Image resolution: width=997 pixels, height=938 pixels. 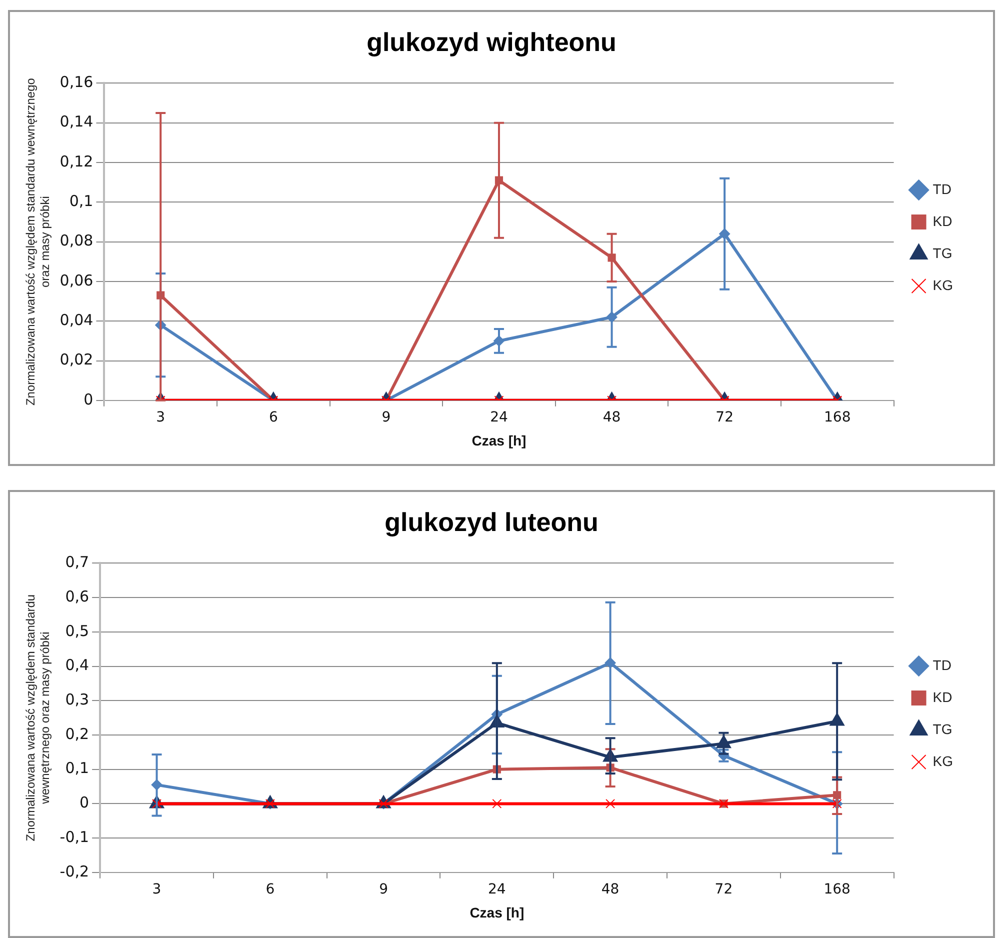 I want to click on y-tick-label: -0,2, so click(x=75, y=871).